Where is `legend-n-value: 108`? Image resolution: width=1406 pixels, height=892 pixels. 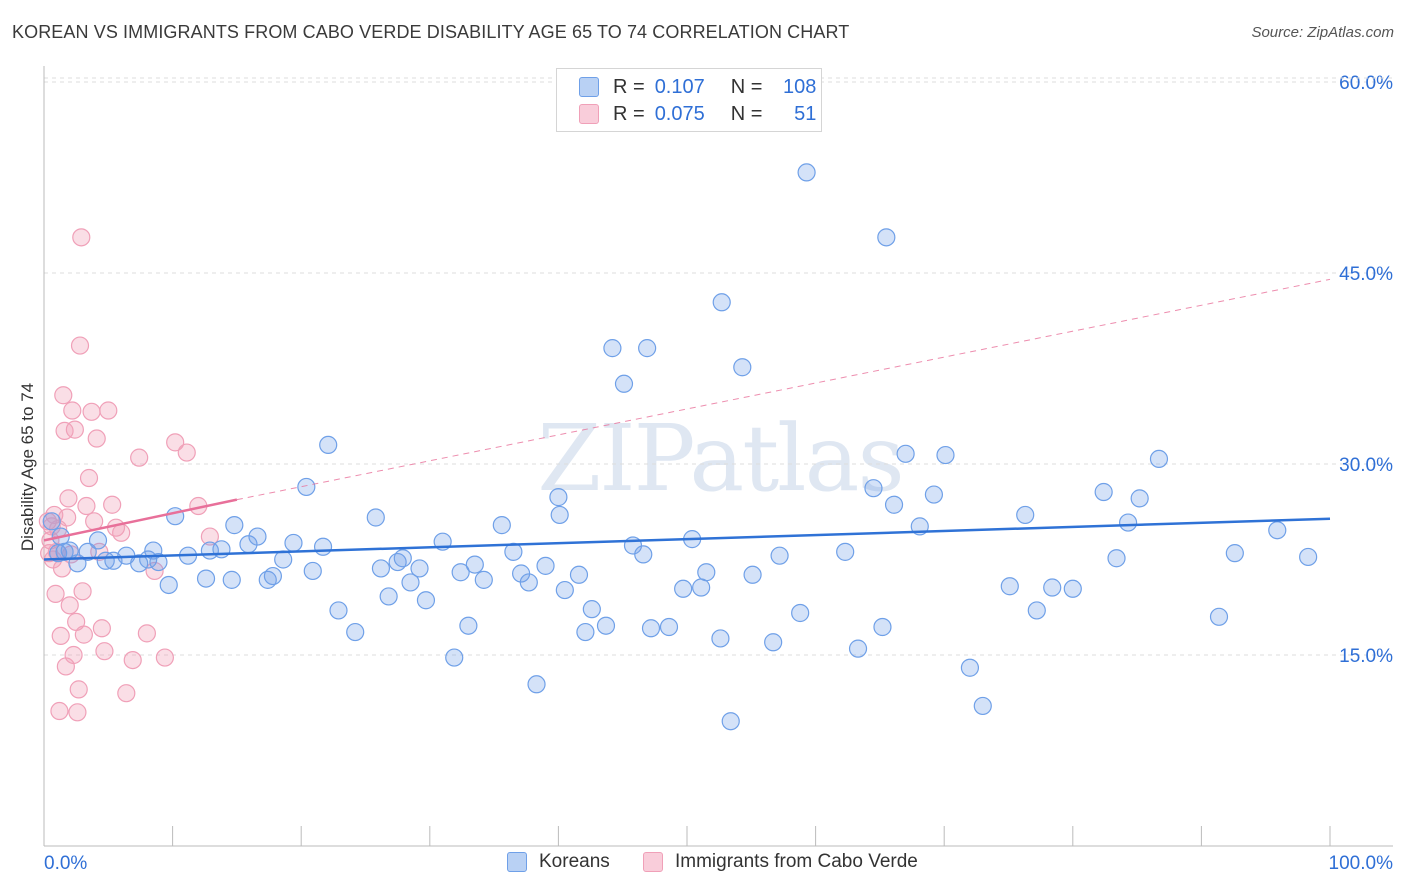
legend-n-value: 108 is located at coordinates (800, 86).